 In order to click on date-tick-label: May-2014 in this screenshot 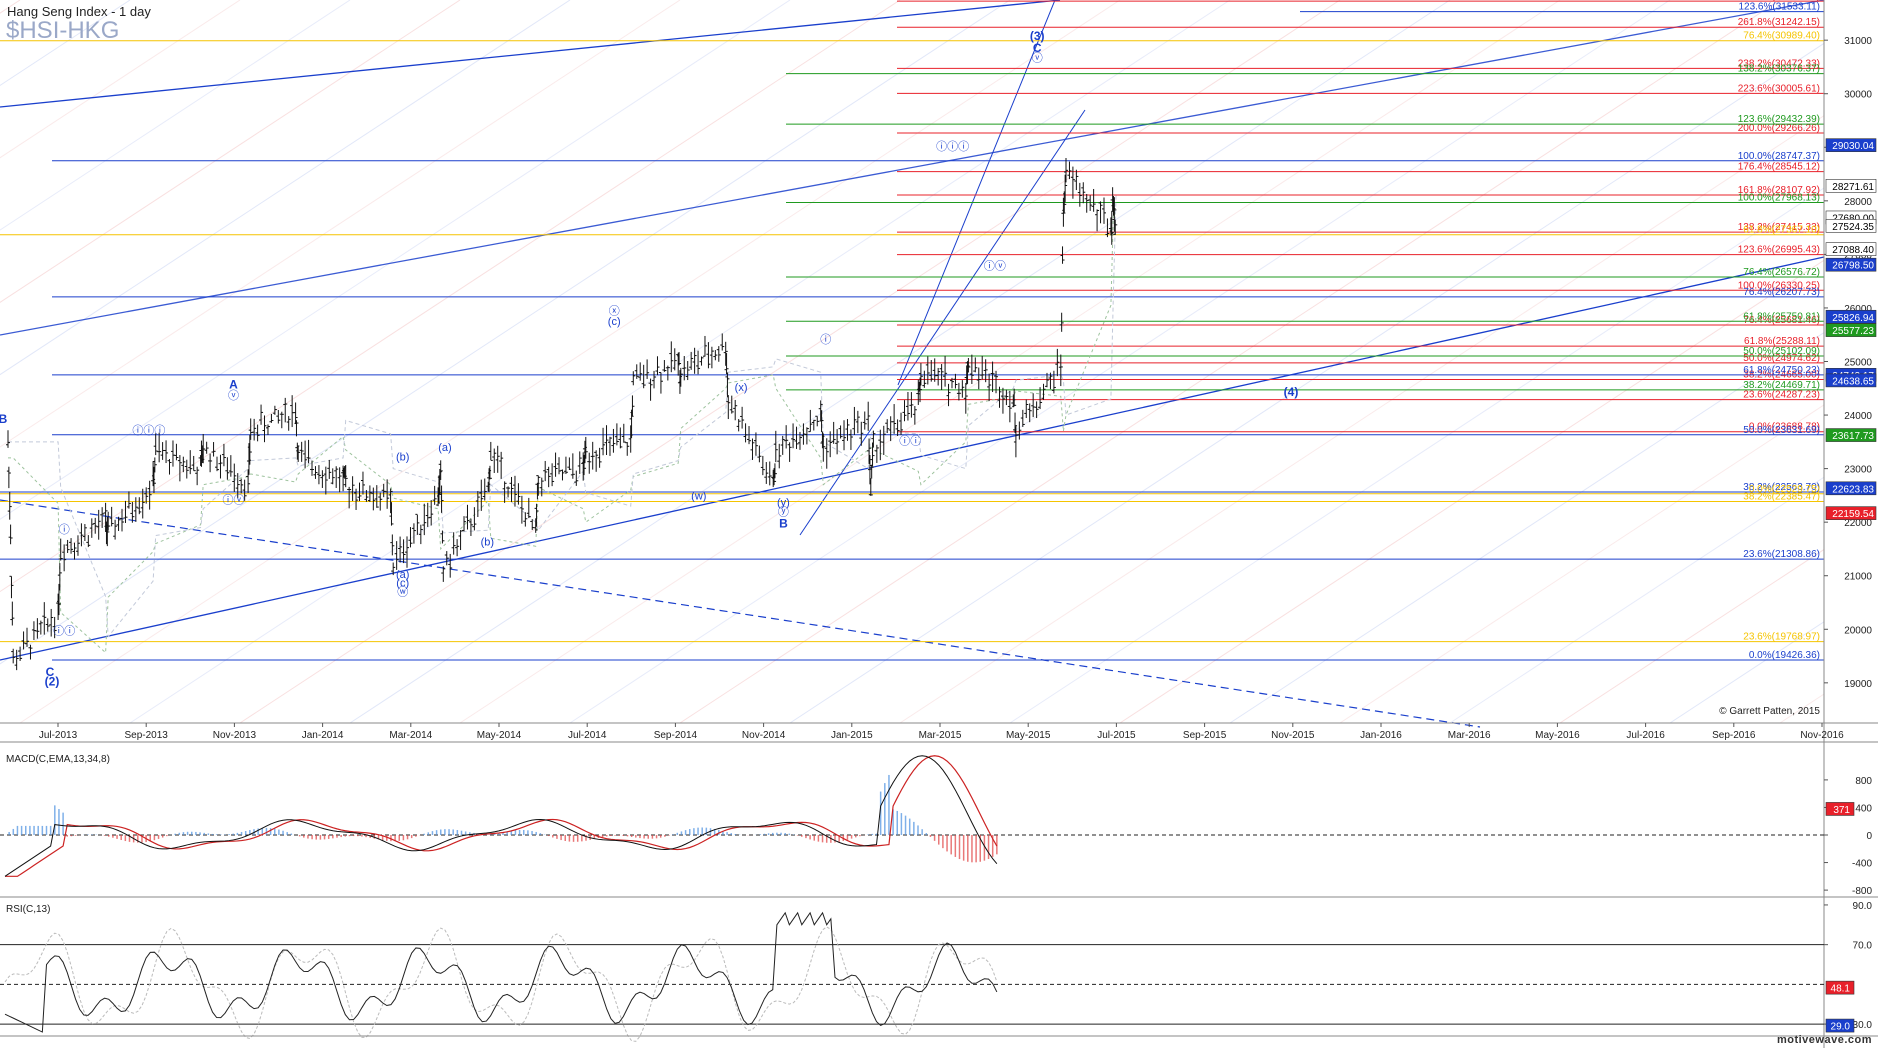, I will do `click(499, 735)`.